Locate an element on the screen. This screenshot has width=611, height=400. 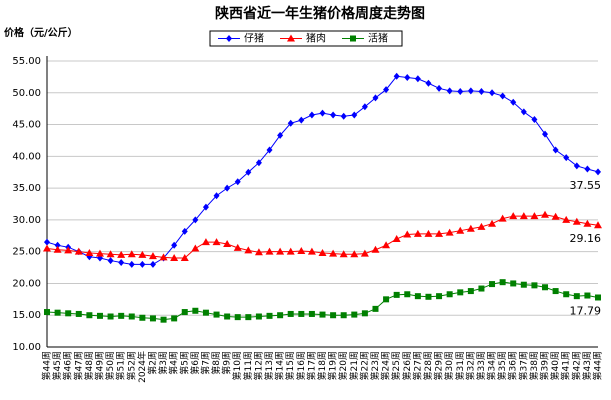
x-tick-label: 第17周 is located at coordinates (311, 365).